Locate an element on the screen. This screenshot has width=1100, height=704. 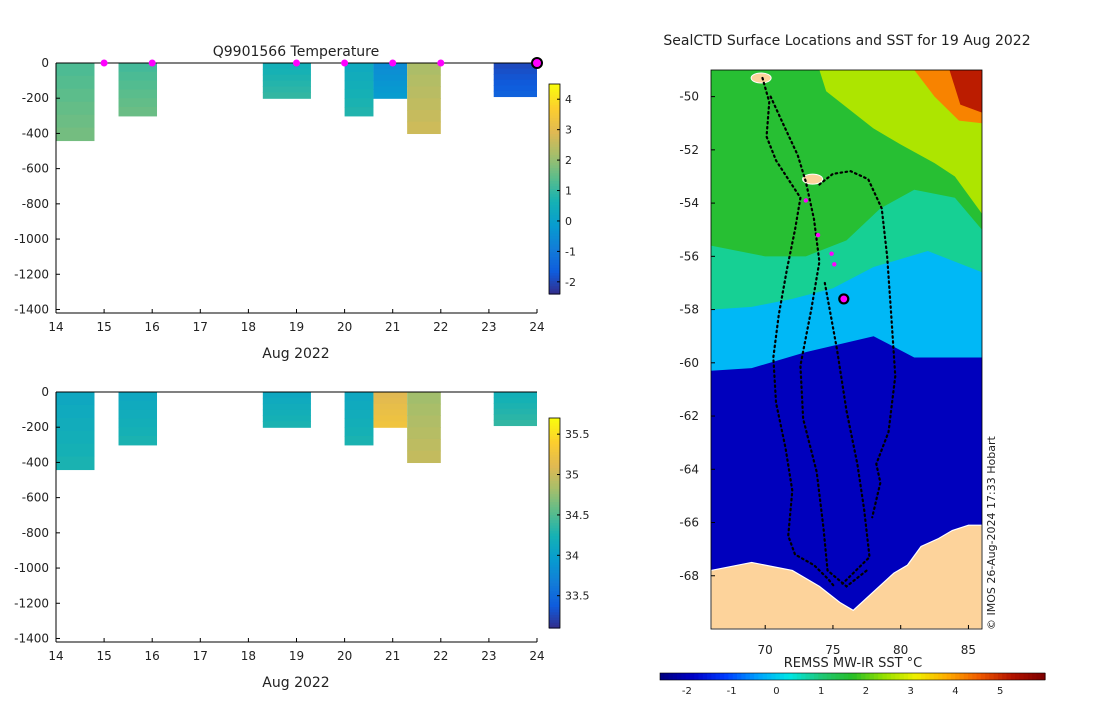
map-x-tick-label: 75 is located at coordinates (832, 650).